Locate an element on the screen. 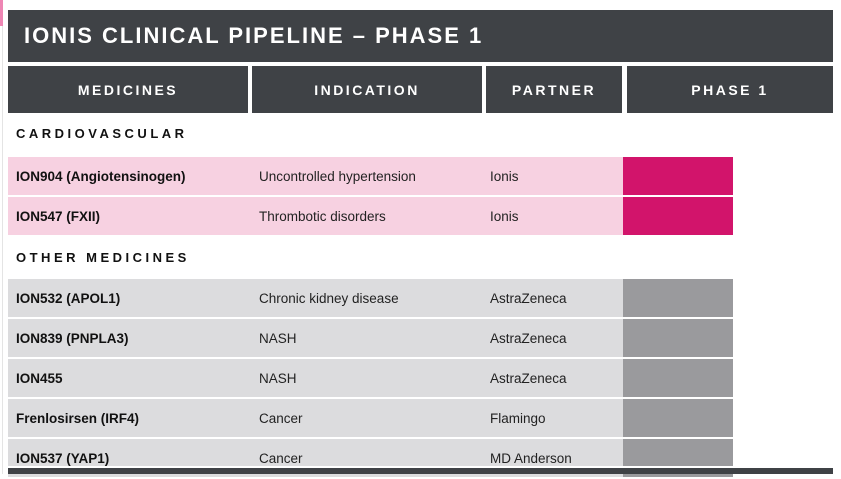  pink-accent-mark is located at coordinates (1, 13).